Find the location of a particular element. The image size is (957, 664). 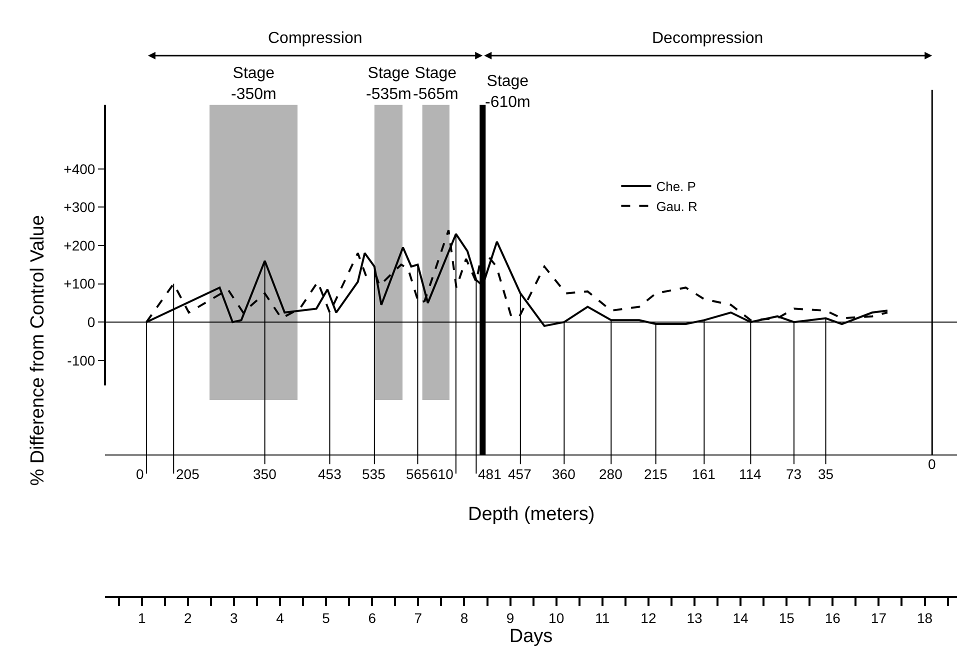

x-tick-label: 1 is located at coordinates (142, 618).